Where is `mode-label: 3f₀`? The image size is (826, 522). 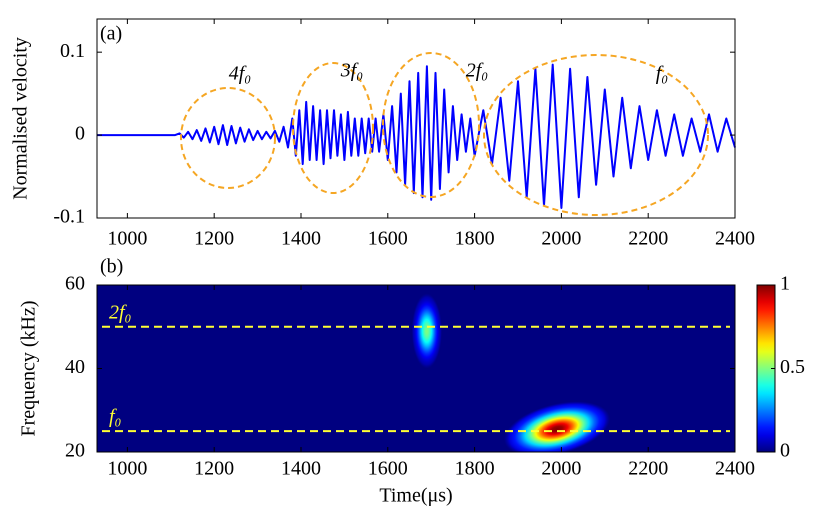 mode-label: 3f₀ is located at coordinates (352, 71).